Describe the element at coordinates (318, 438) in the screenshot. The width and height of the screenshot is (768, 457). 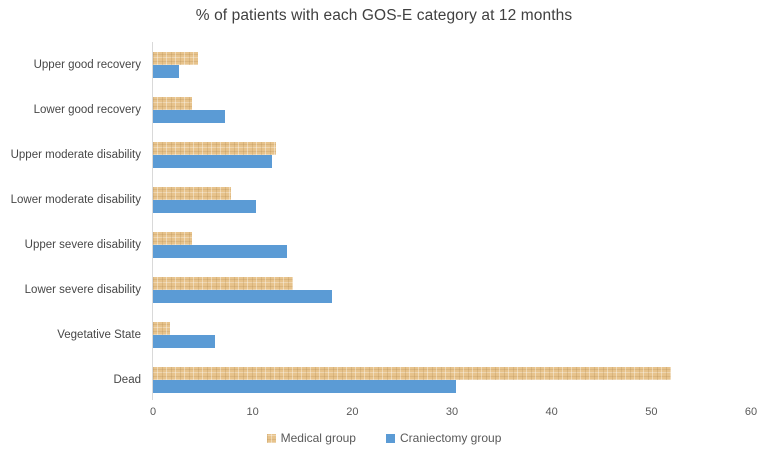
I see `legend-label: Medical group` at that location.